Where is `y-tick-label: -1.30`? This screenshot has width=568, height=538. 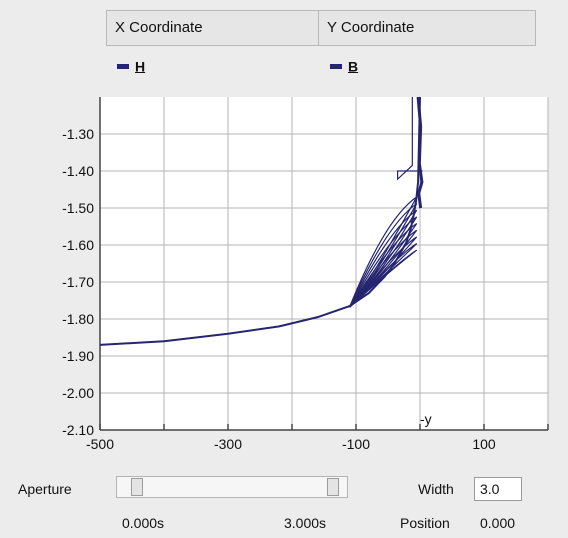
y-tick-label: -1.30 is located at coordinates (78, 134).